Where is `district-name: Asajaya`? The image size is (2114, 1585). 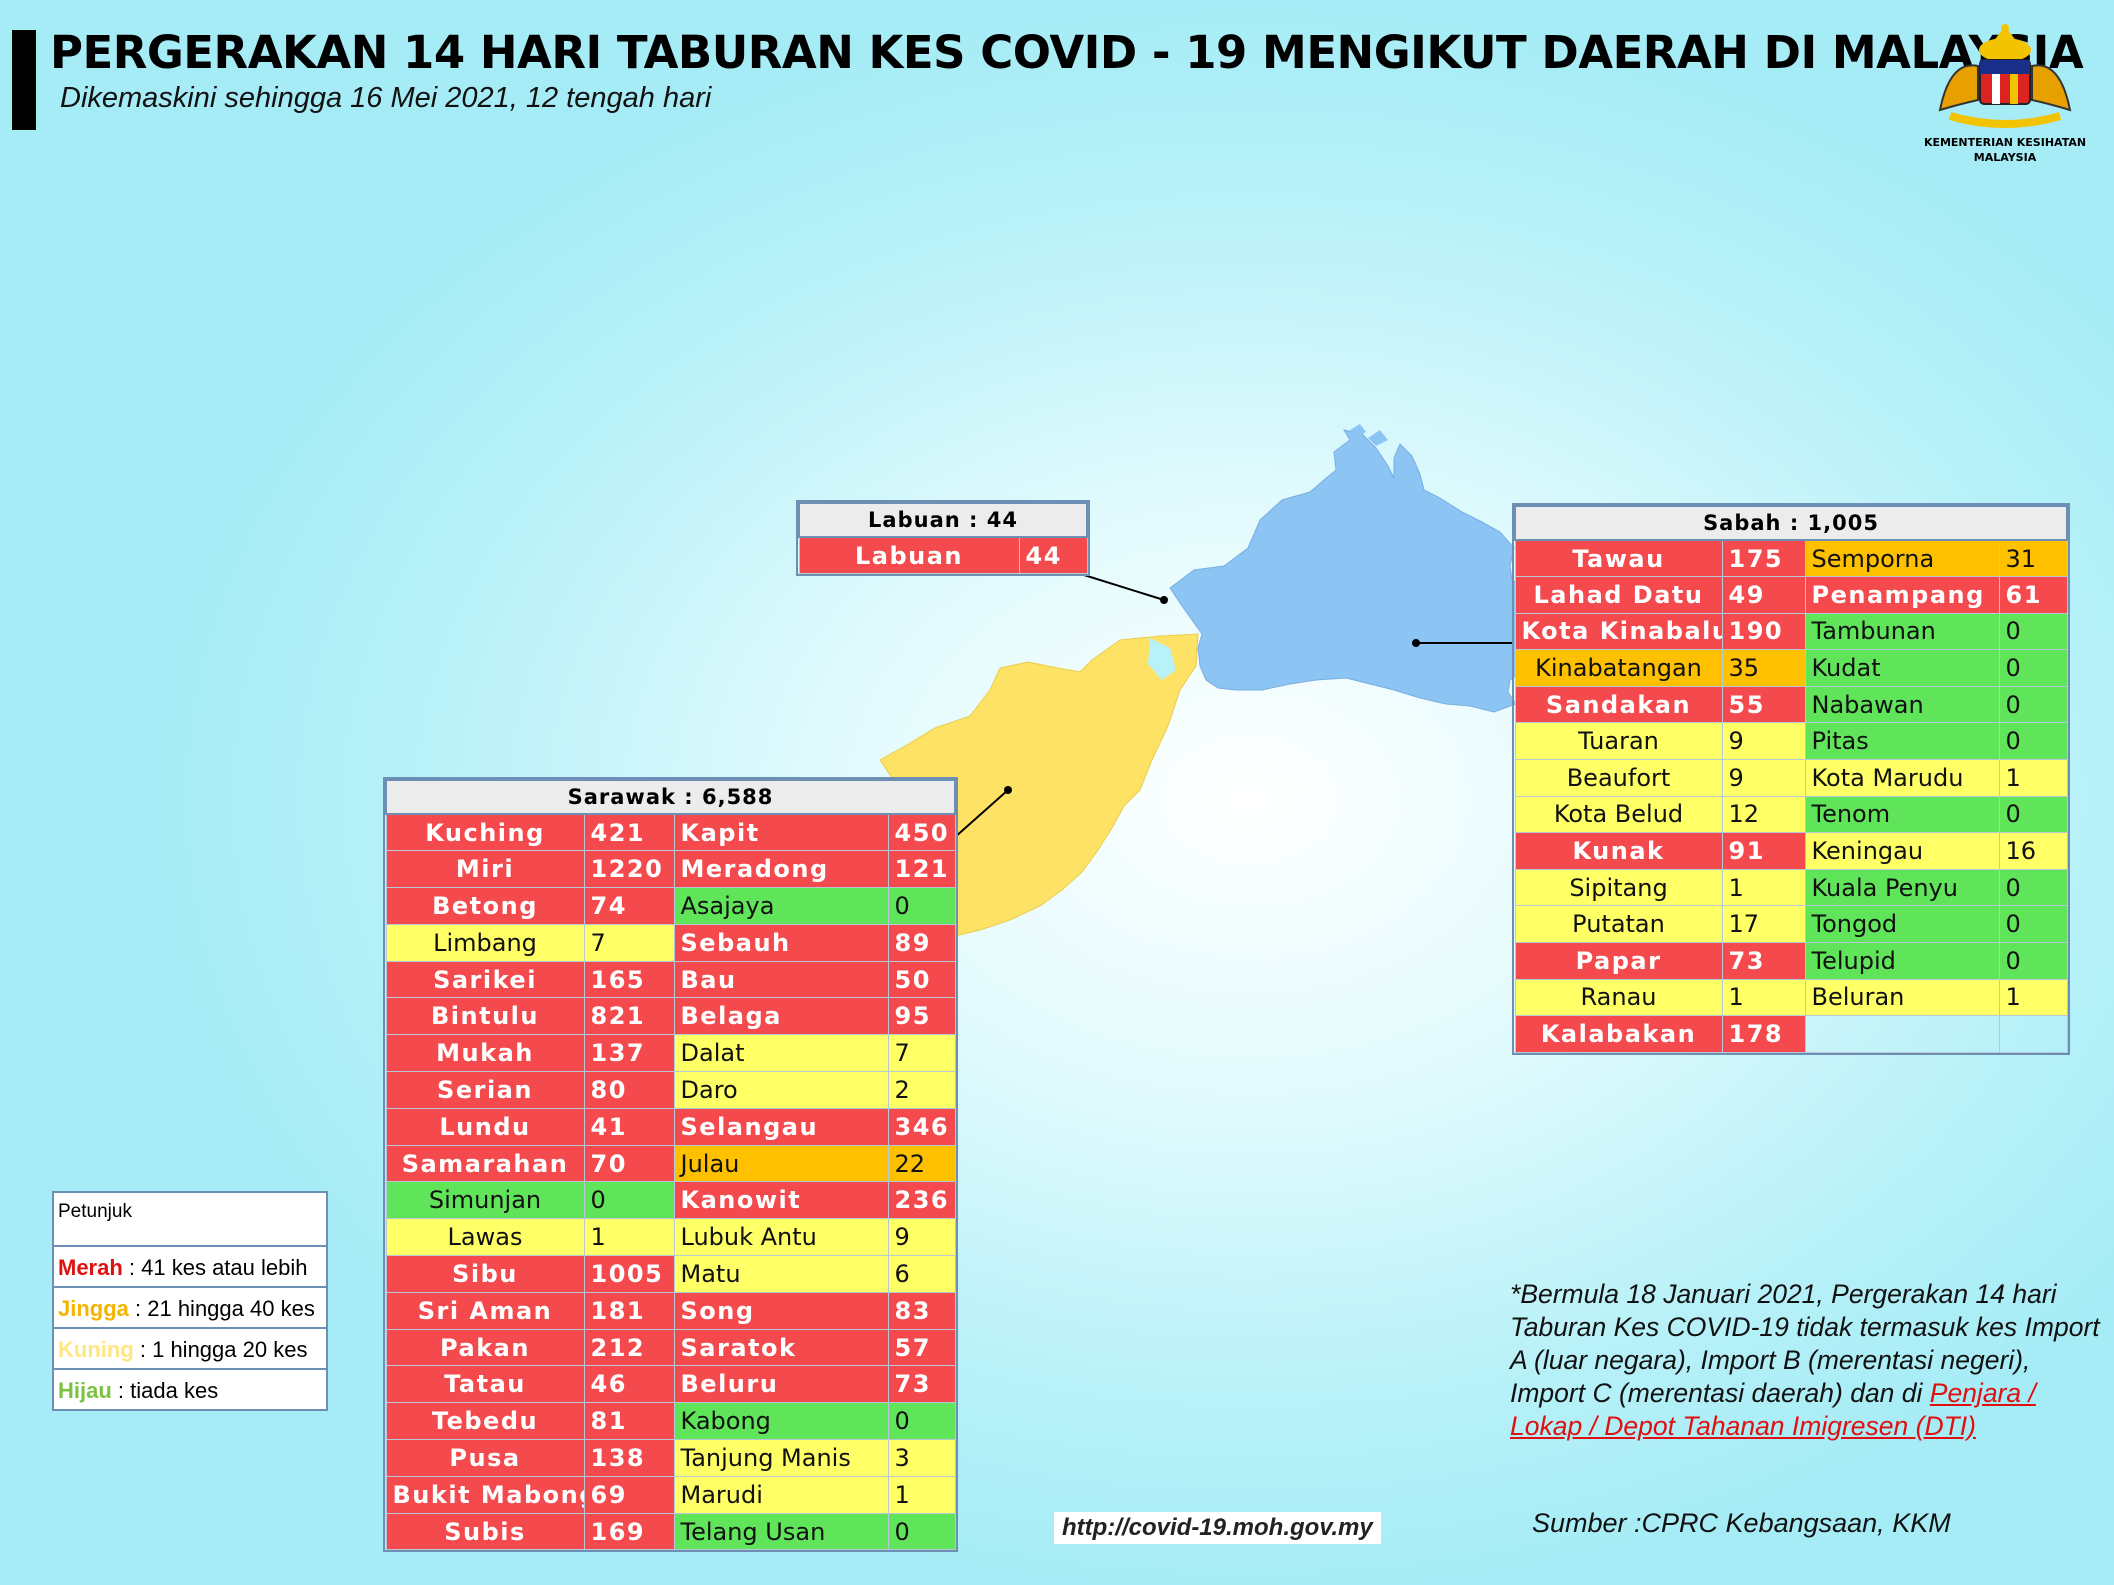
district-name: Asajaya is located at coordinates (781, 906).